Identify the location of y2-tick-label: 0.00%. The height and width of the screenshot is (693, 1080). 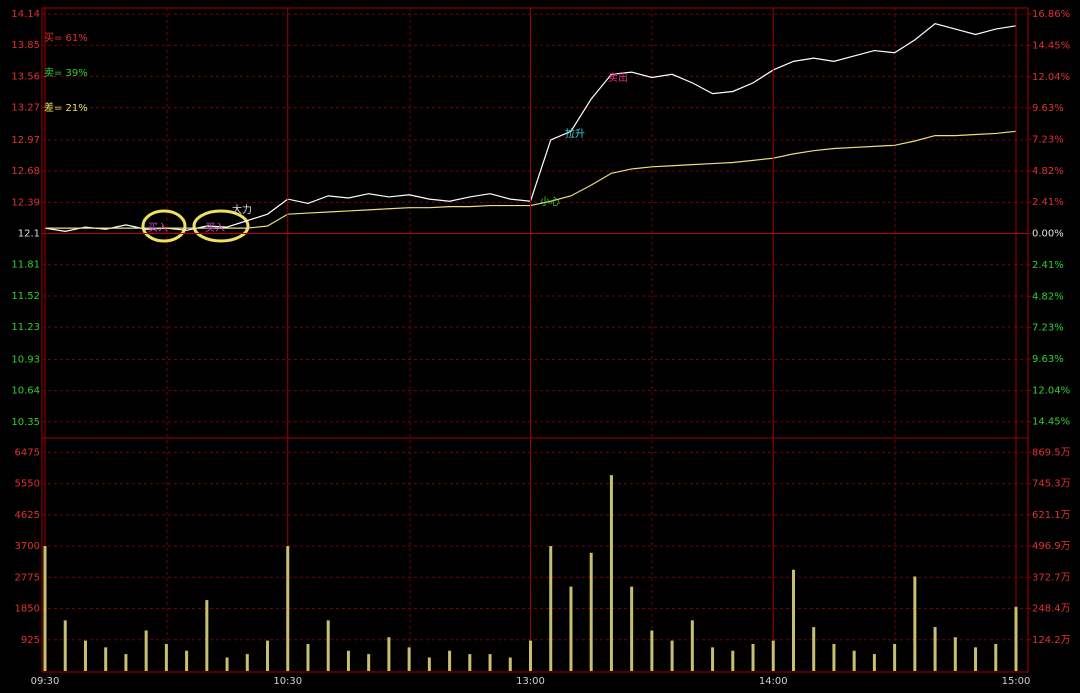
(1048, 234).